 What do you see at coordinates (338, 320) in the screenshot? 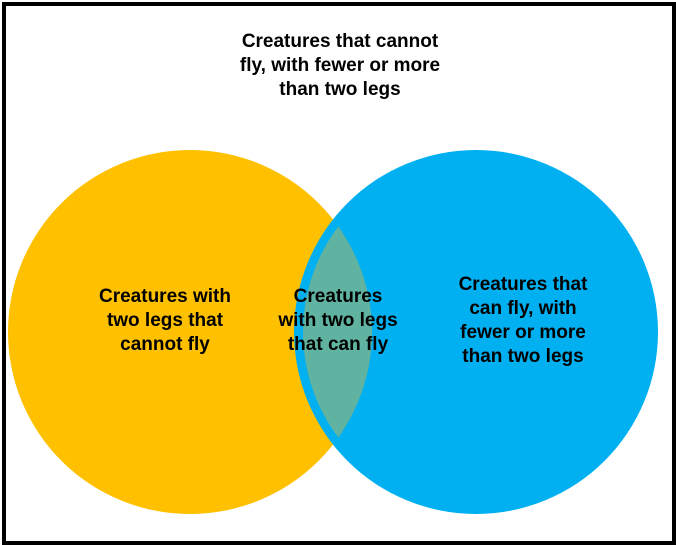
I see `overlap-label: Creatures with two legs that can fly` at bounding box center [338, 320].